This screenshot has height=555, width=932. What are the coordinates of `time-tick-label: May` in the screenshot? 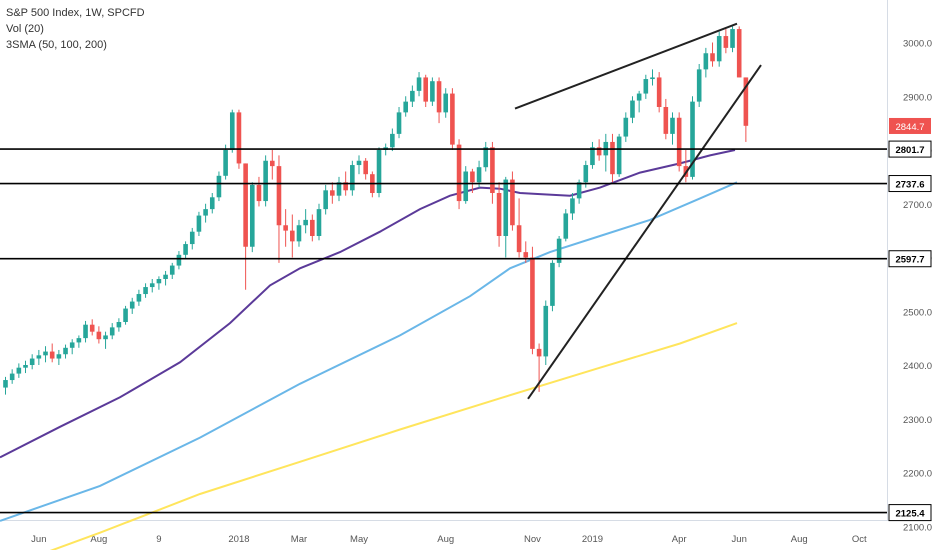 It's located at (359, 539).